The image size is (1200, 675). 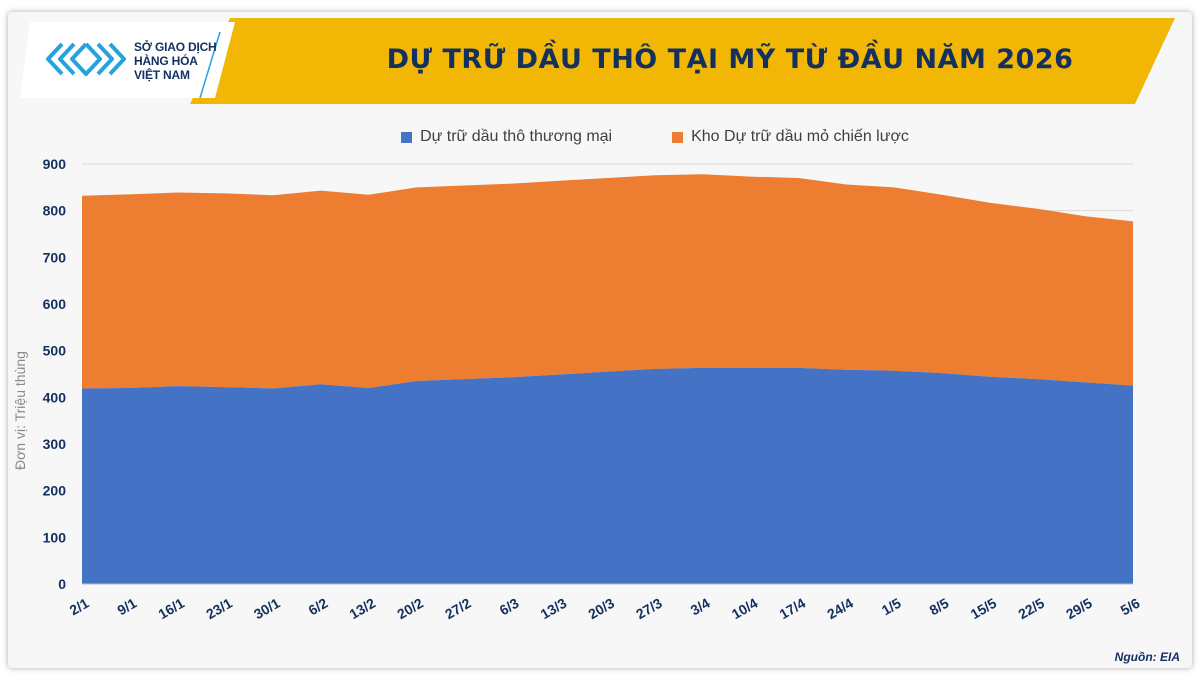 I want to click on x-tick-label-22: 5/6, so click(x=1130, y=607).